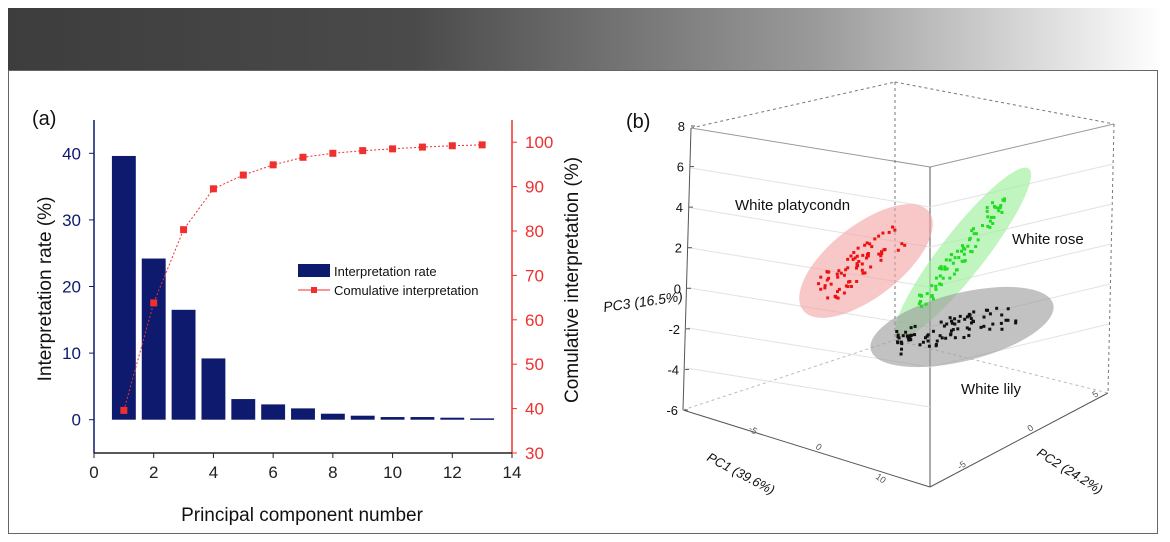 The image size is (1170, 542). Describe the element at coordinates (385, 271) in the screenshot. I see `legend-label-rate: Interpretation rate` at that location.